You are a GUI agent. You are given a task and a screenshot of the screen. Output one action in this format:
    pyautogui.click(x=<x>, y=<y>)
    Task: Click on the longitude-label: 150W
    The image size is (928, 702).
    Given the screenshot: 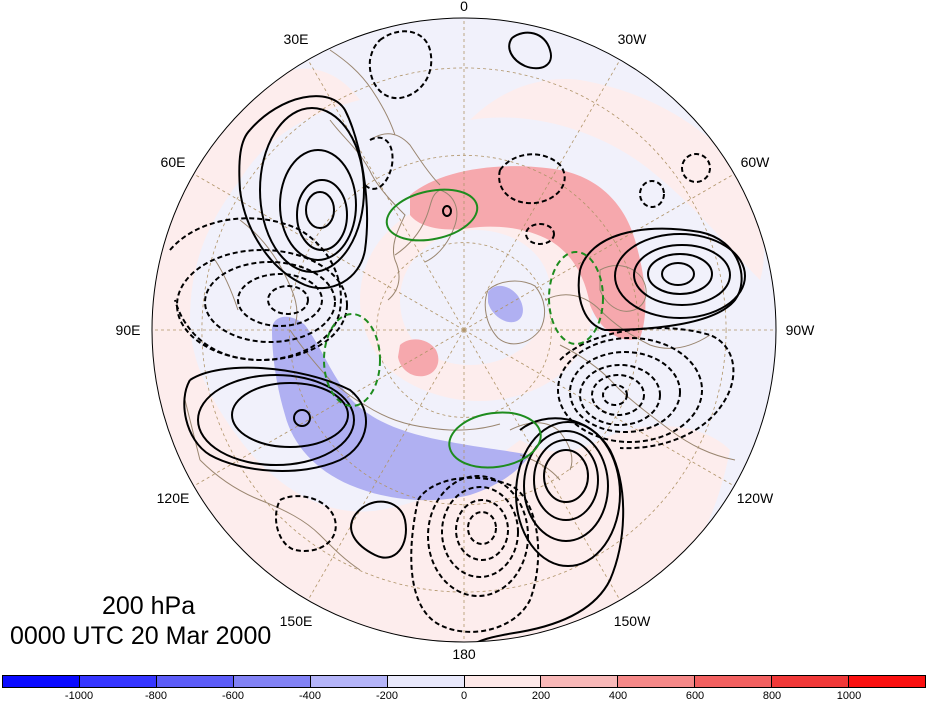 What is the action you would take?
    pyautogui.click(x=632, y=620)
    